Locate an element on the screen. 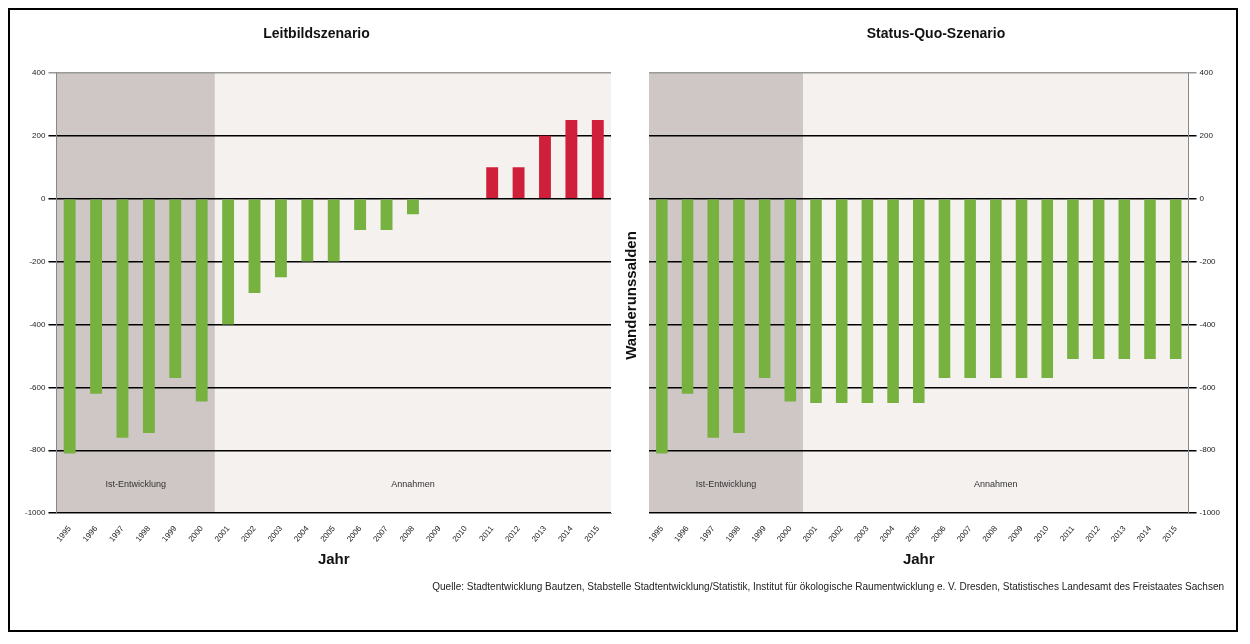 The image size is (1250, 644). chart-title: Status-Quo-Szenario is located at coordinates (936, 33).